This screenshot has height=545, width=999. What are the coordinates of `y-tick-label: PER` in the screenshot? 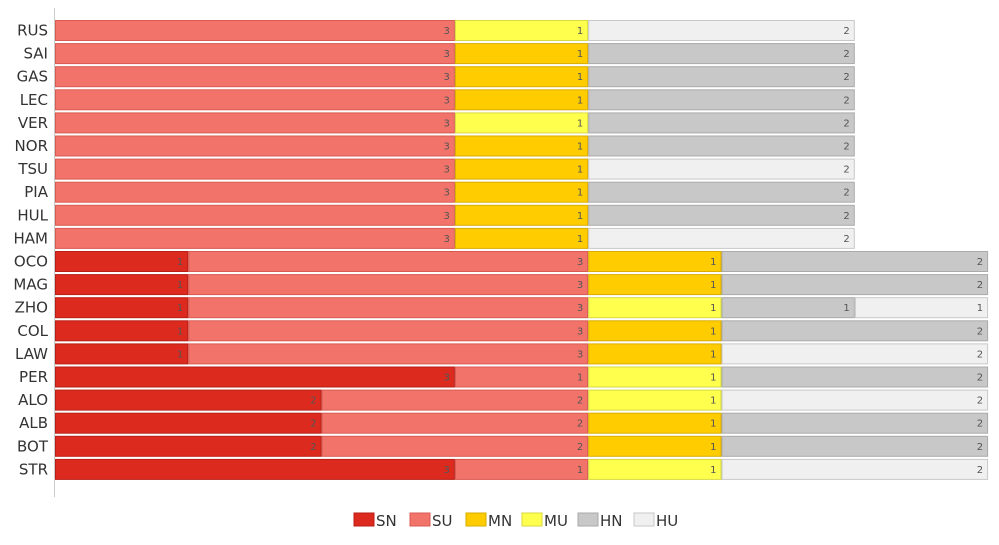 It's located at (33, 377).